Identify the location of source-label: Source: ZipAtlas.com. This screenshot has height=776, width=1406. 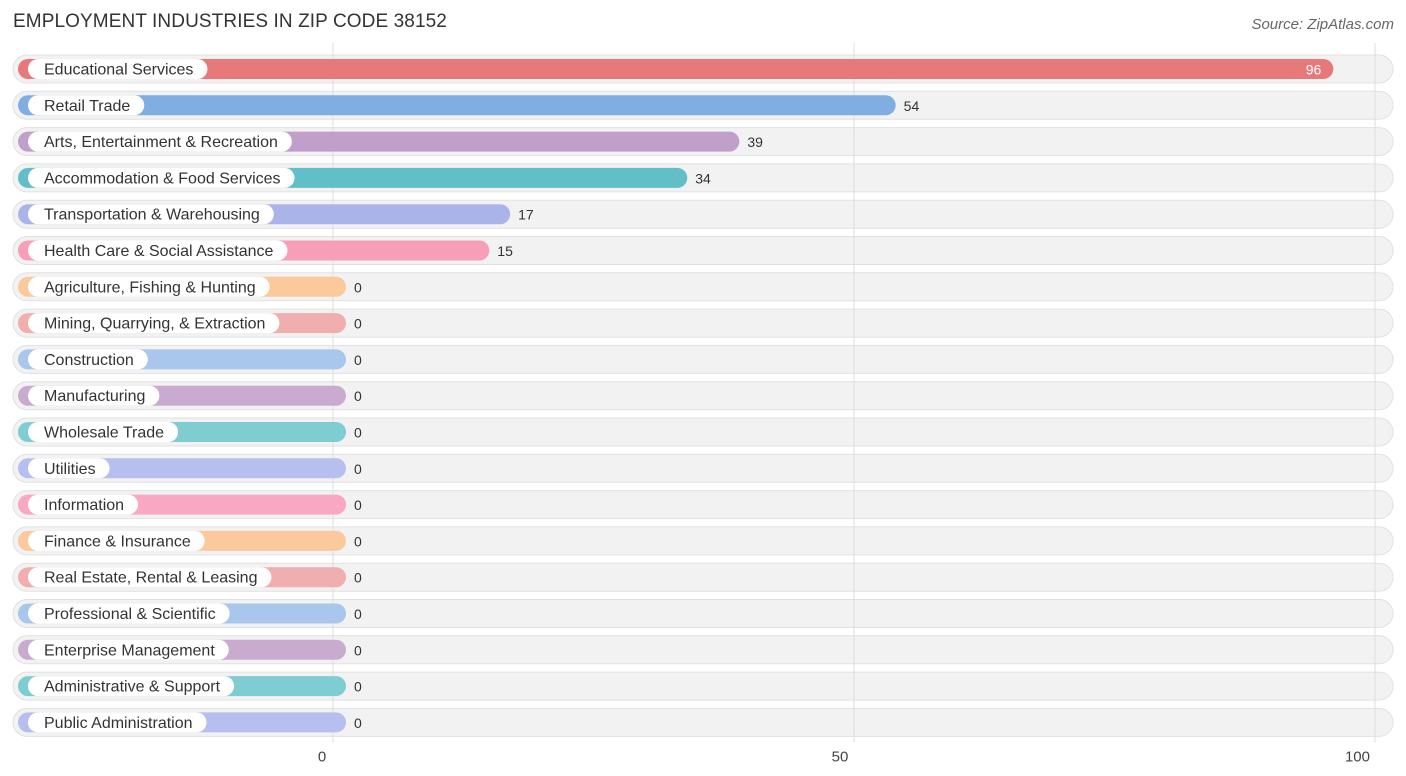
(1322, 24).